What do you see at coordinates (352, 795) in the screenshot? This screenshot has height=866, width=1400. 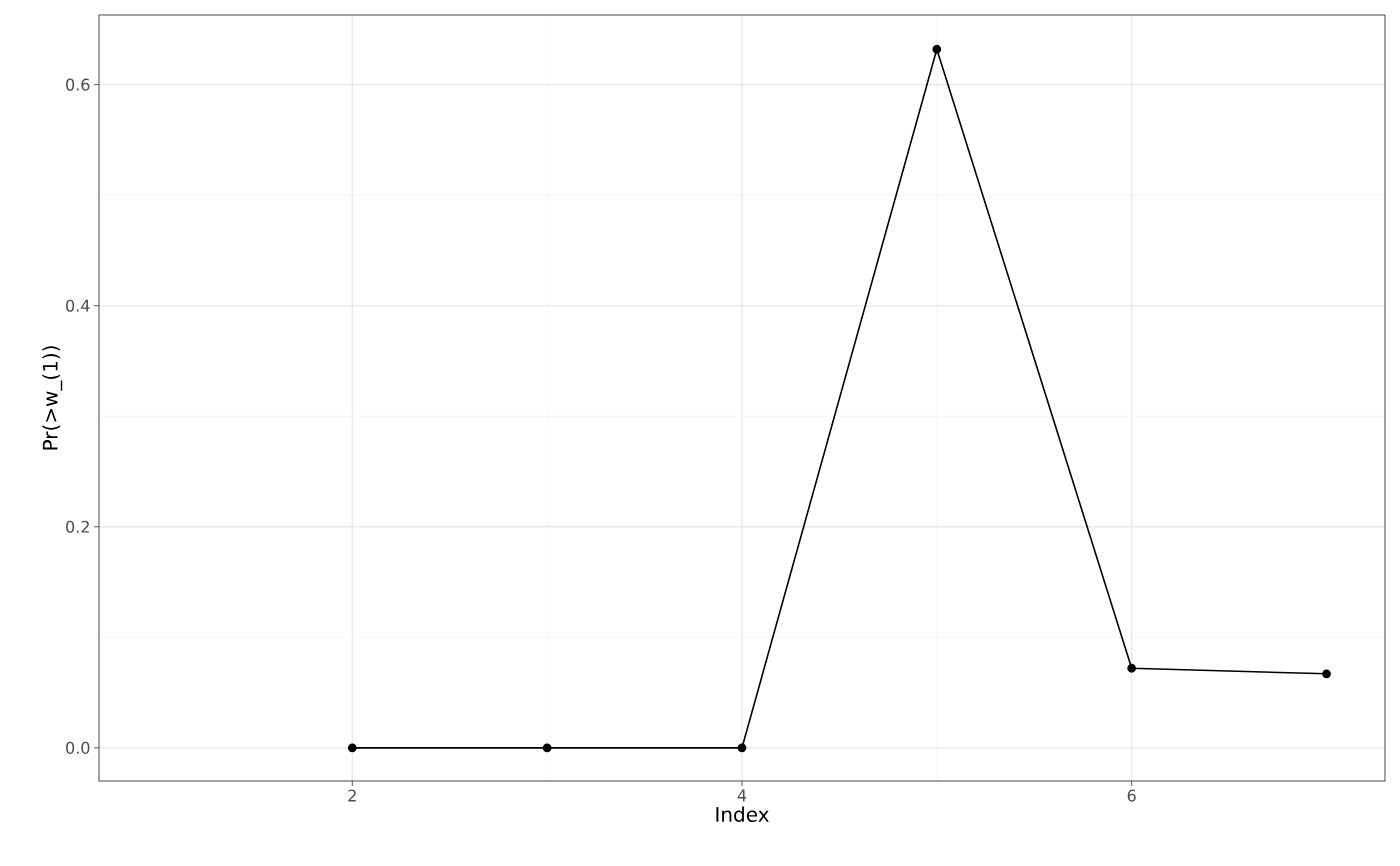 I see `x-tick-label: 2` at bounding box center [352, 795].